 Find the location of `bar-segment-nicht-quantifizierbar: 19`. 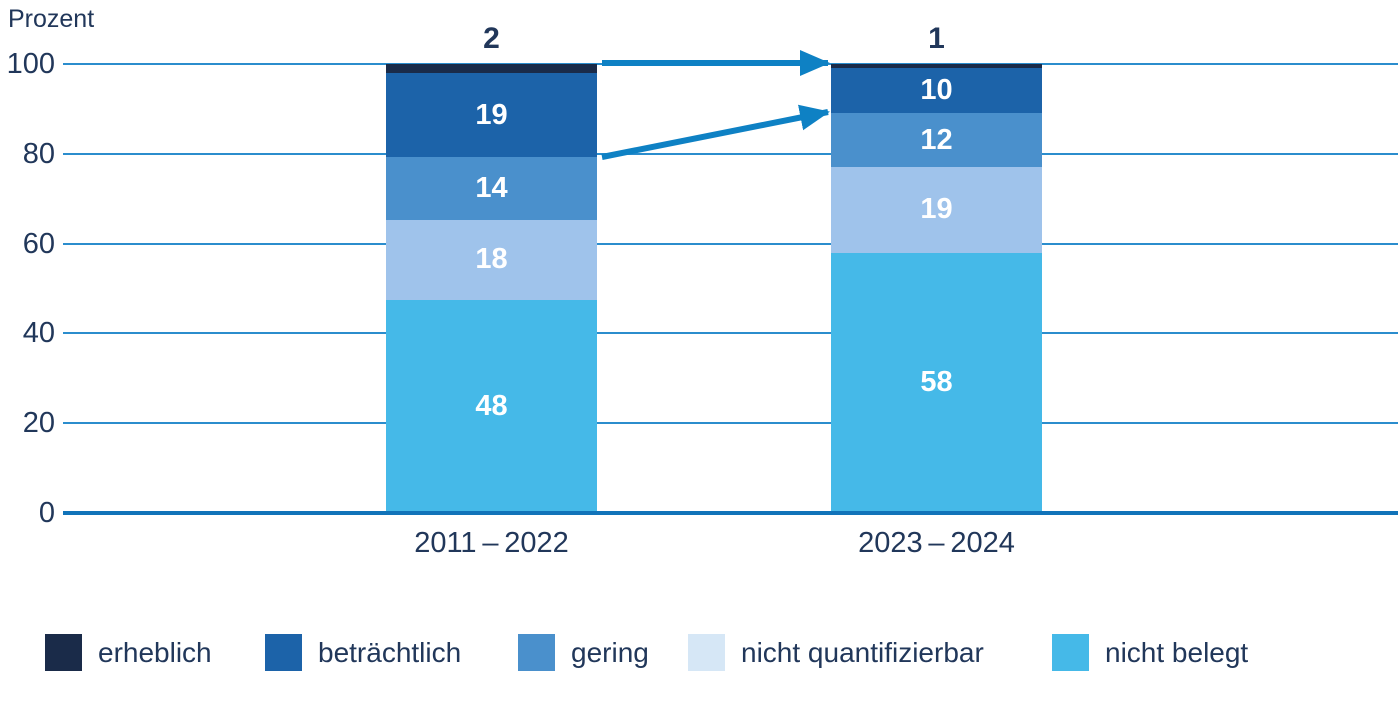

bar-segment-nicht-quantifizierbar: 19 is located at coordinates (936, 210).